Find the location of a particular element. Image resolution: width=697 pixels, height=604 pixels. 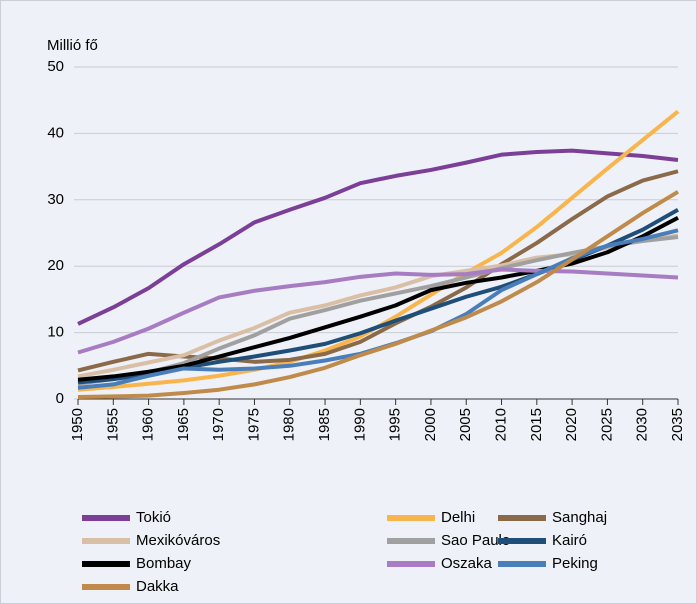

x-tick-label: 1965 is located at coordinates (183, 424).